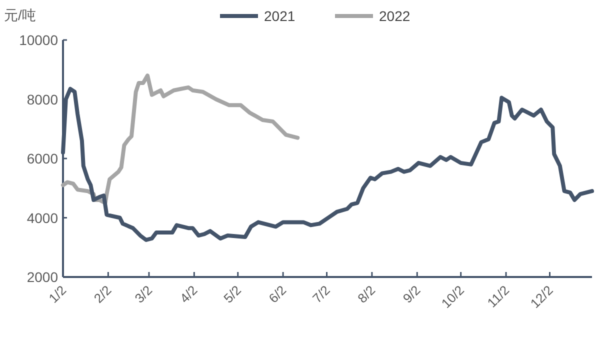  What do you see at coordinates (278, 294) in the screenshot?
I see `x-tick-label: 6/2` at bounding box center [278, 294].